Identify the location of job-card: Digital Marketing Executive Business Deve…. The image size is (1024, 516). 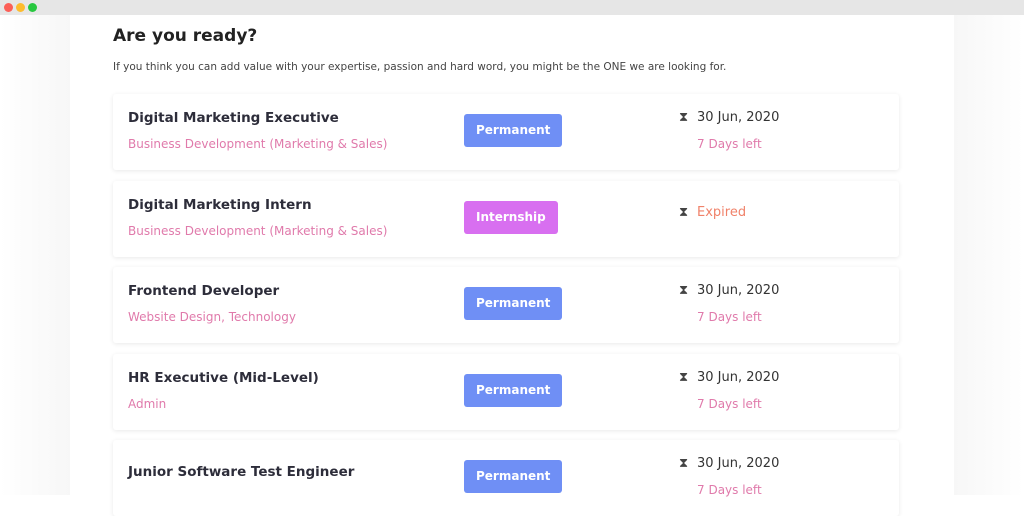
(506, 132).